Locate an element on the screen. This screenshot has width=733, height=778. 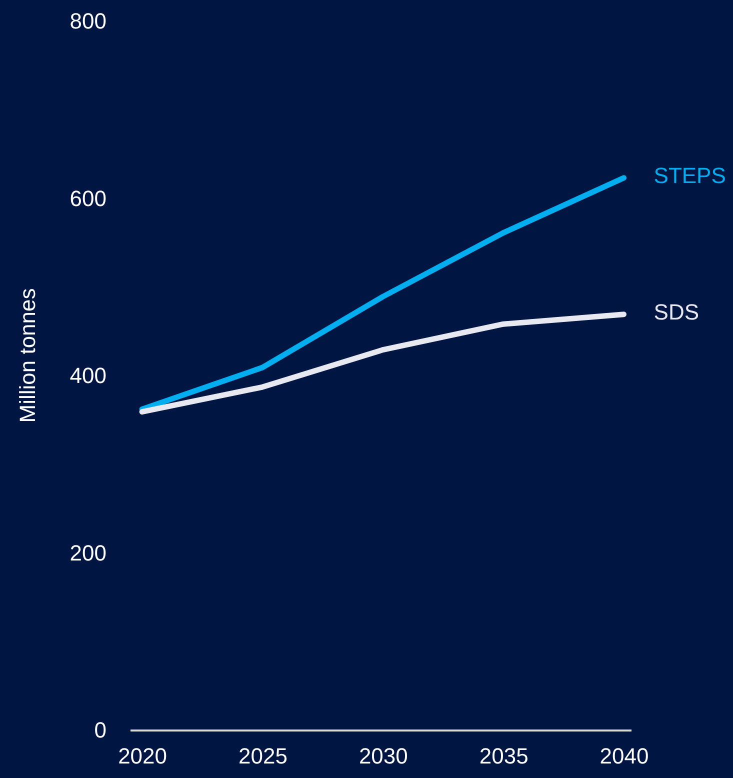
y-tick-label: 600 is located at coordinates (88, 198).